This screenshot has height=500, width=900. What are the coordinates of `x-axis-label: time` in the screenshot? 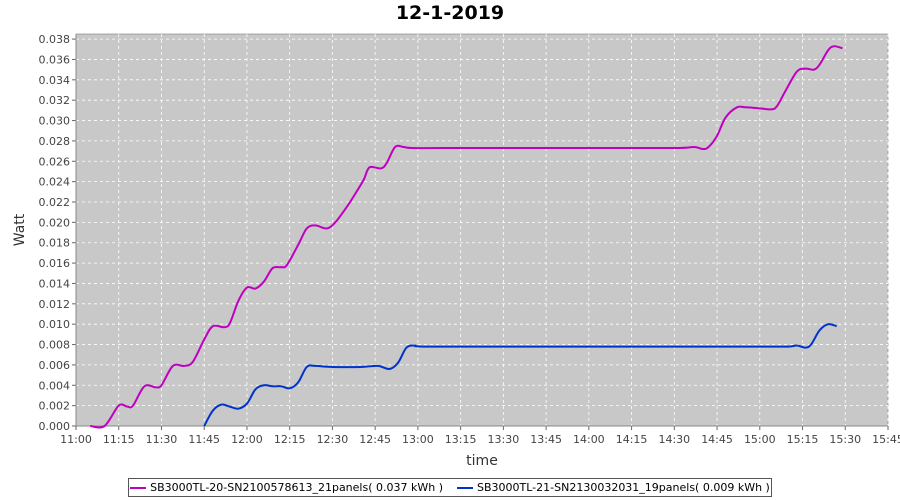 It's located at (482, 461).